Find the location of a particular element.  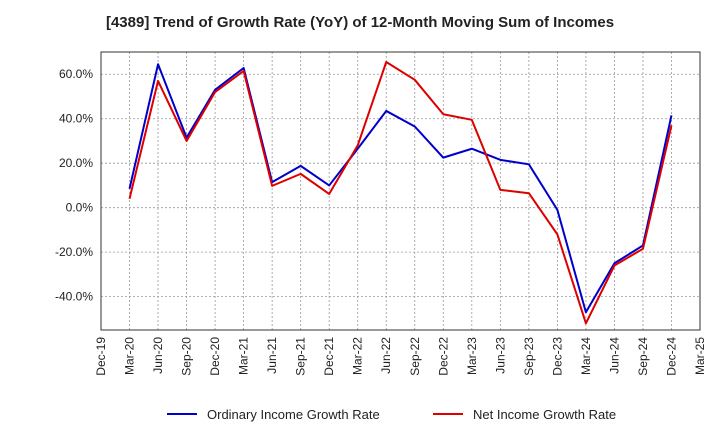

x-tick-label: Dec-21 is located at coordinates (329, 356).